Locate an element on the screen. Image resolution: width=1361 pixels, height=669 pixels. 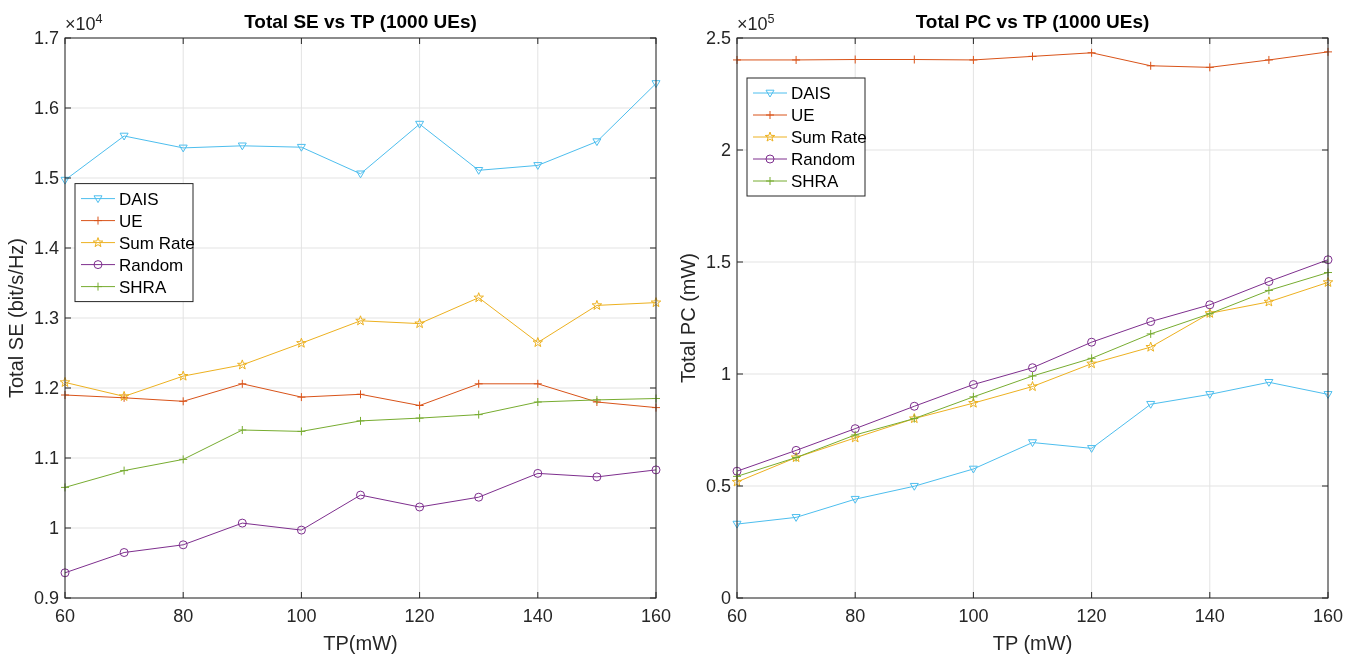
y-tick-label: 1.2 is located at coordinates (46, 388).